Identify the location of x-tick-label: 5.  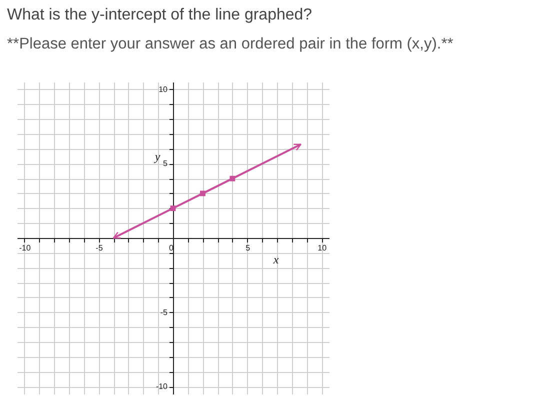
(248, 248).